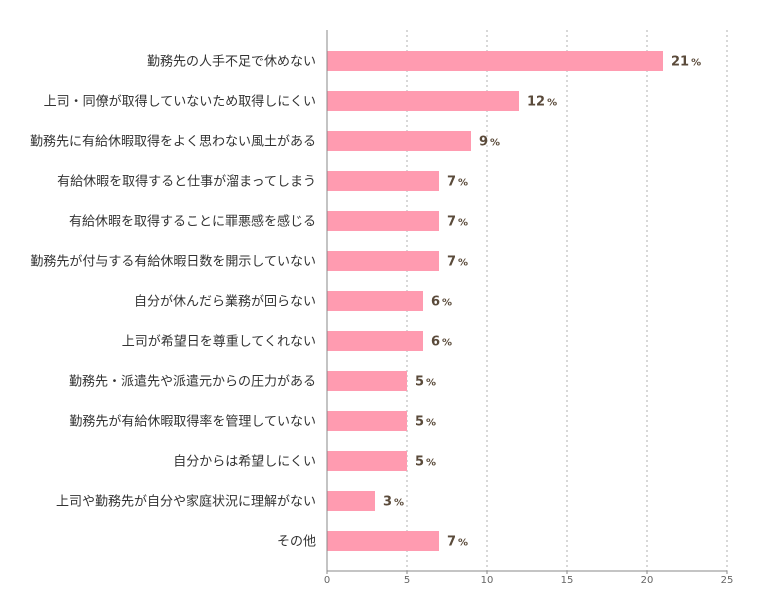 Image resolution: width=757 pixels, height=600 pixels. I want to click on category-label-0: 勤務先の人手不足で休めない, so click(231, 62).